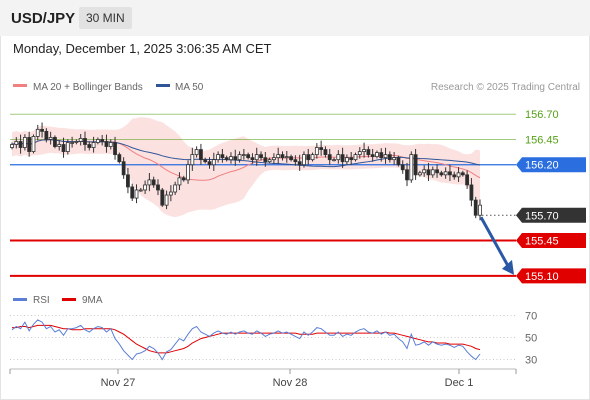 The image size is (590, 400). Describe the element at coordinates (88, 87) in the screenshot. I see `ma20-legend-label: MA 20 + Bollinger Bands` at that location.